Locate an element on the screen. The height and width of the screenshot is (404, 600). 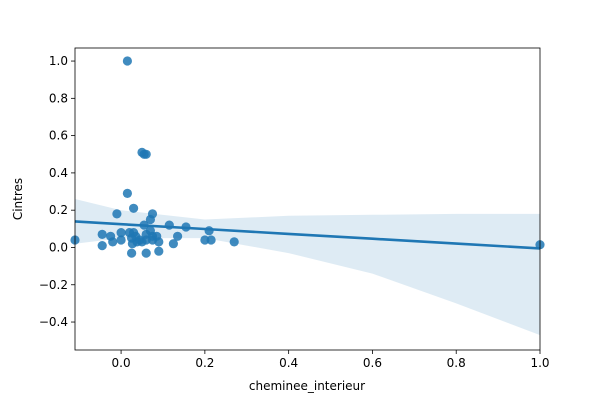
y-tick-label: −0.4 is located at coordinates (53, 322).